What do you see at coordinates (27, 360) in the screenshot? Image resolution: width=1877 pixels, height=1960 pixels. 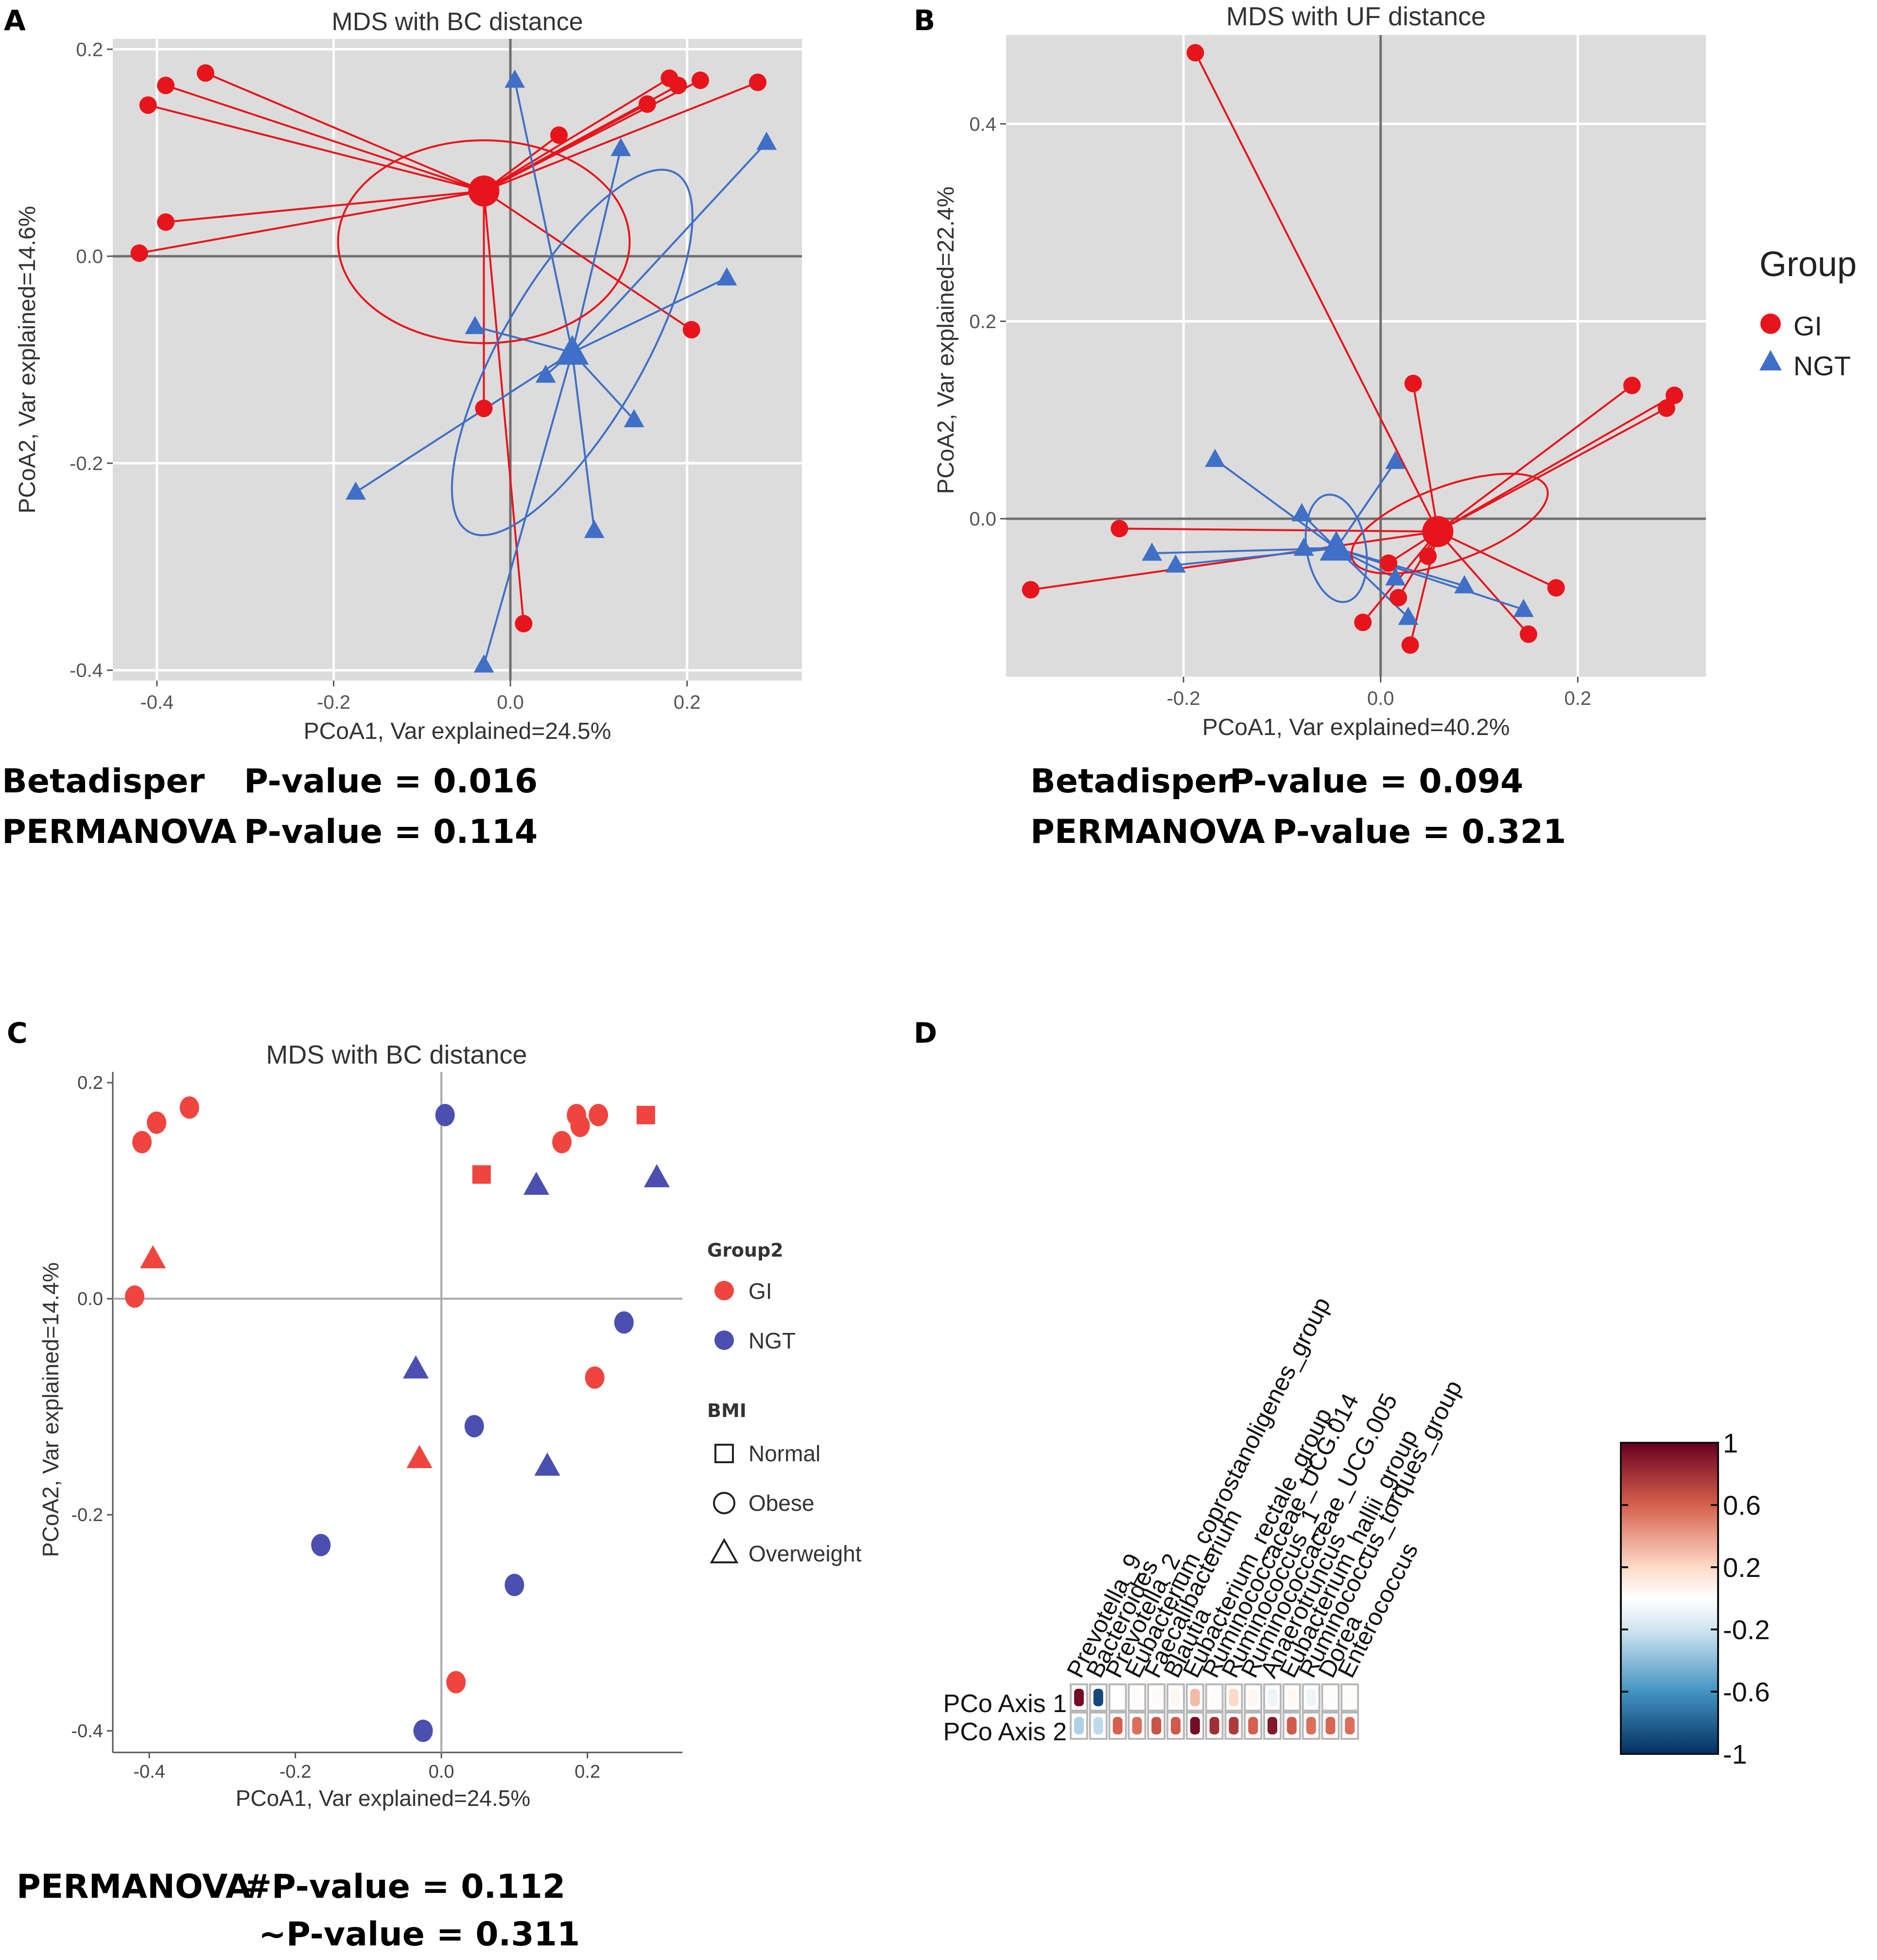 I see `panel-a-y-label: PCoA2, Var explained=14.6%` at bounding box center [27, 360].